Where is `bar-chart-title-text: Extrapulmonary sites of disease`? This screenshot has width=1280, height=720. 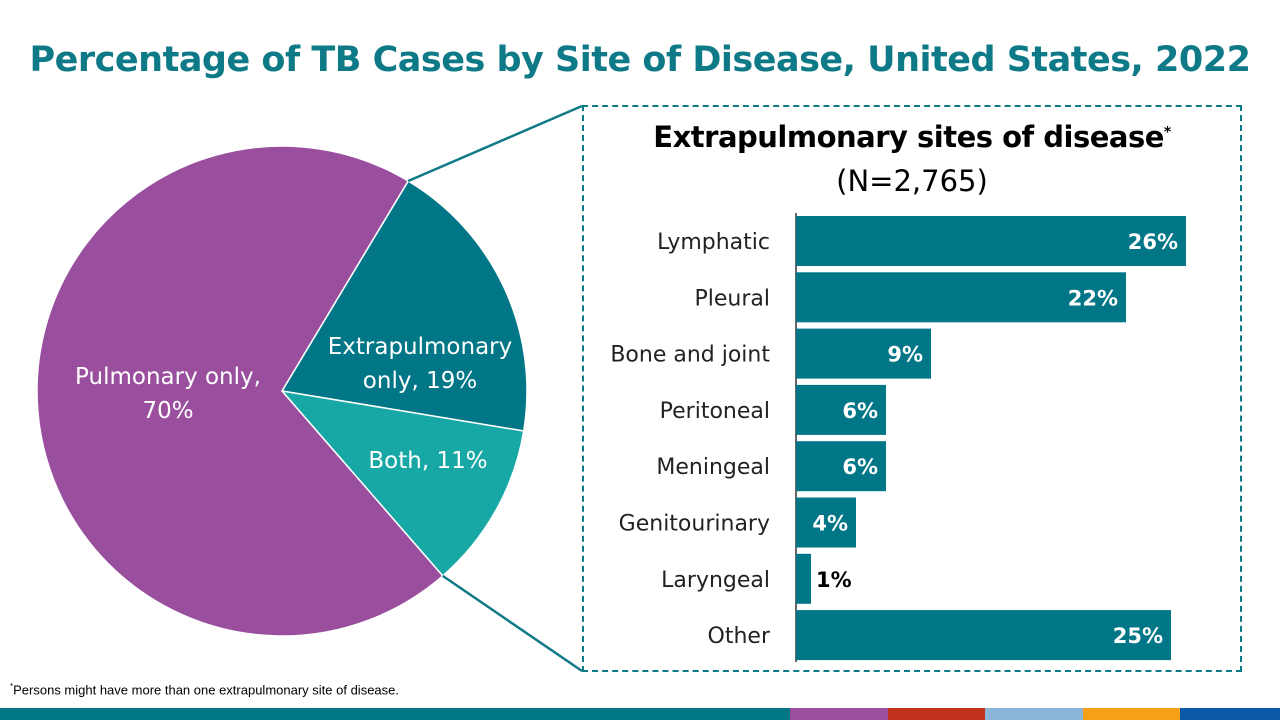
bar-chart-title-text: Extrapulmonary sites of disease is located at coordinates (908, 137).